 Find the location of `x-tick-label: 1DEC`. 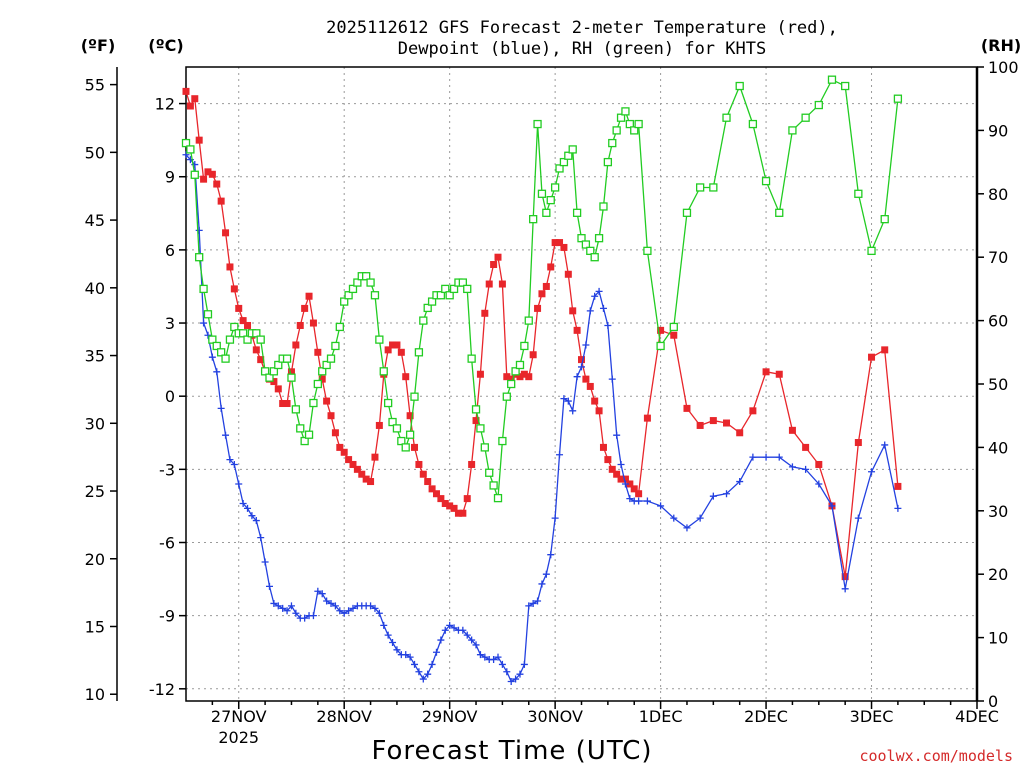

x-tick-label: 1DEC is located at coordinates (661, 716).